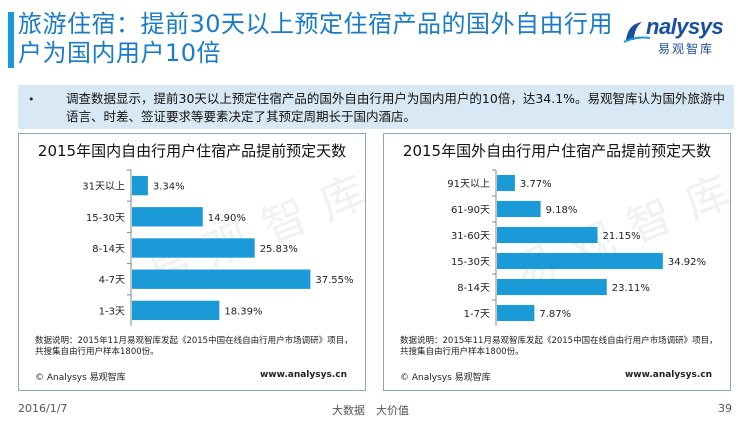  What do you see at coordinates (227, 218) in the screenshot?
I see `data-label: 14.90%` at bounding box center [227, 218].